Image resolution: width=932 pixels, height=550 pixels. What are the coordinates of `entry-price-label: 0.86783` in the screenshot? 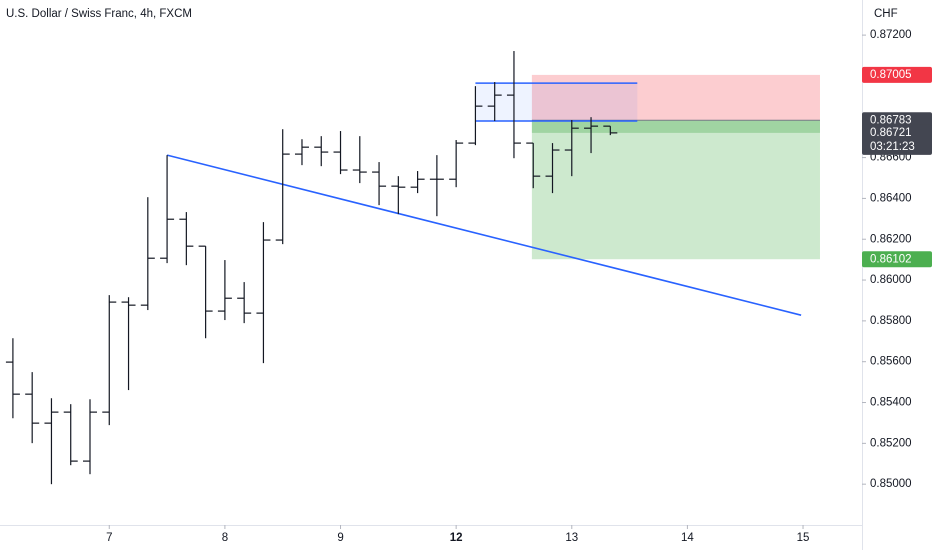 It's located at (891, 120).